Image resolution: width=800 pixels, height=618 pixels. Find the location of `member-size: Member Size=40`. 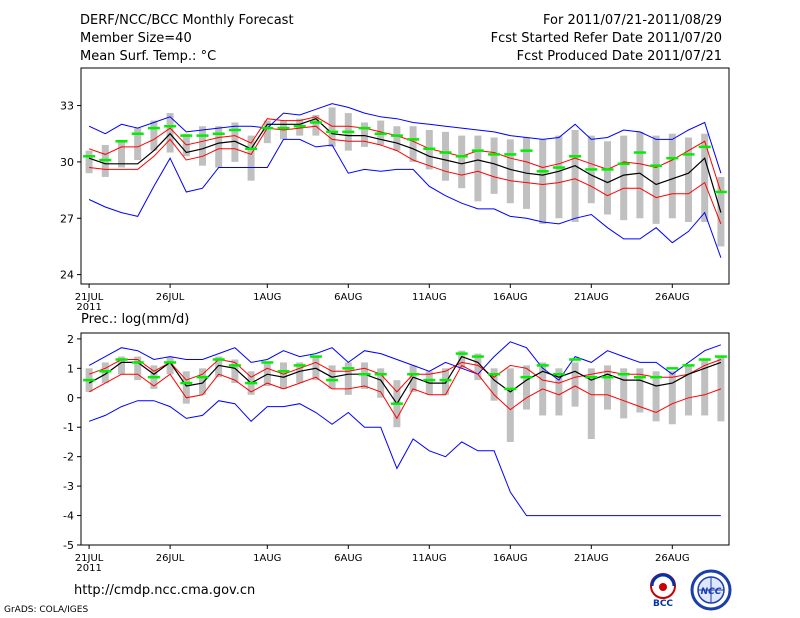

member-size: Member Size=40 is located at coordinates (136, 38).